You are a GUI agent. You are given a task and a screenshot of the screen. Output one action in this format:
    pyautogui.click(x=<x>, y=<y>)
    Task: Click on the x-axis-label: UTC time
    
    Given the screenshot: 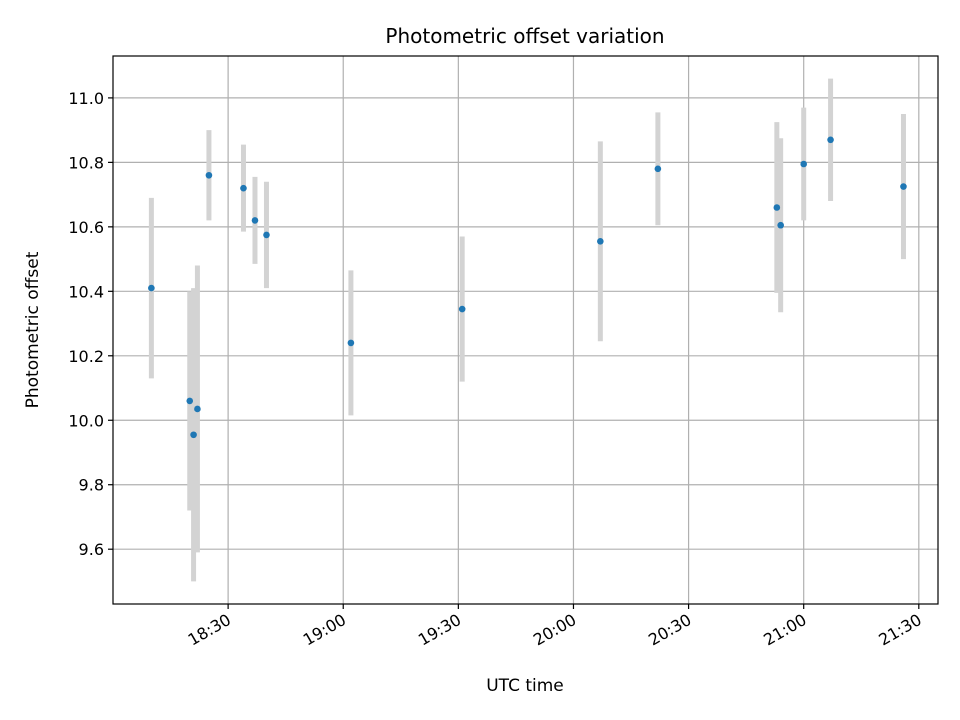 What is the action you would take?
    pyautogui.click(x=525, y=686)
    